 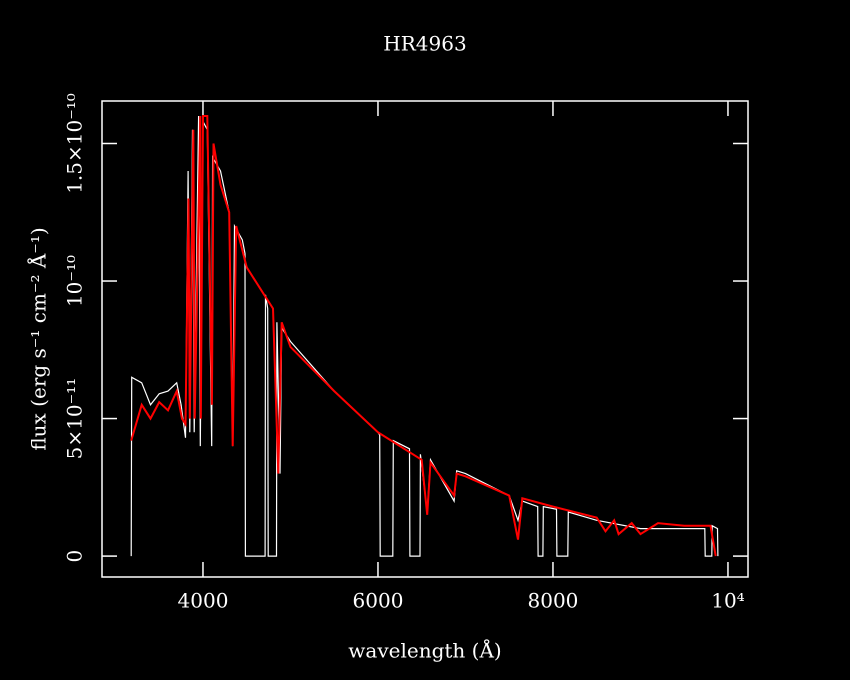 I want to click on chart-title: HR4963, so click(x=424, y=44).